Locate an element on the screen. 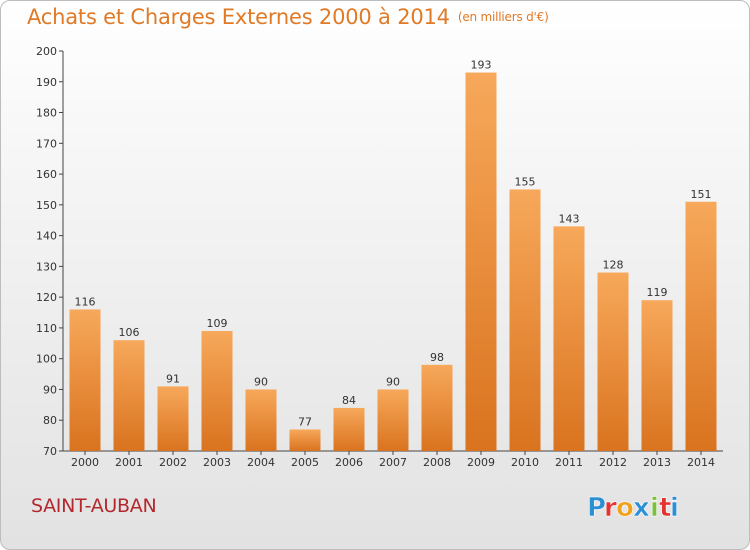 The image size is (750, 550). y-tick-label: 120 is located at coordinates (46, 297).